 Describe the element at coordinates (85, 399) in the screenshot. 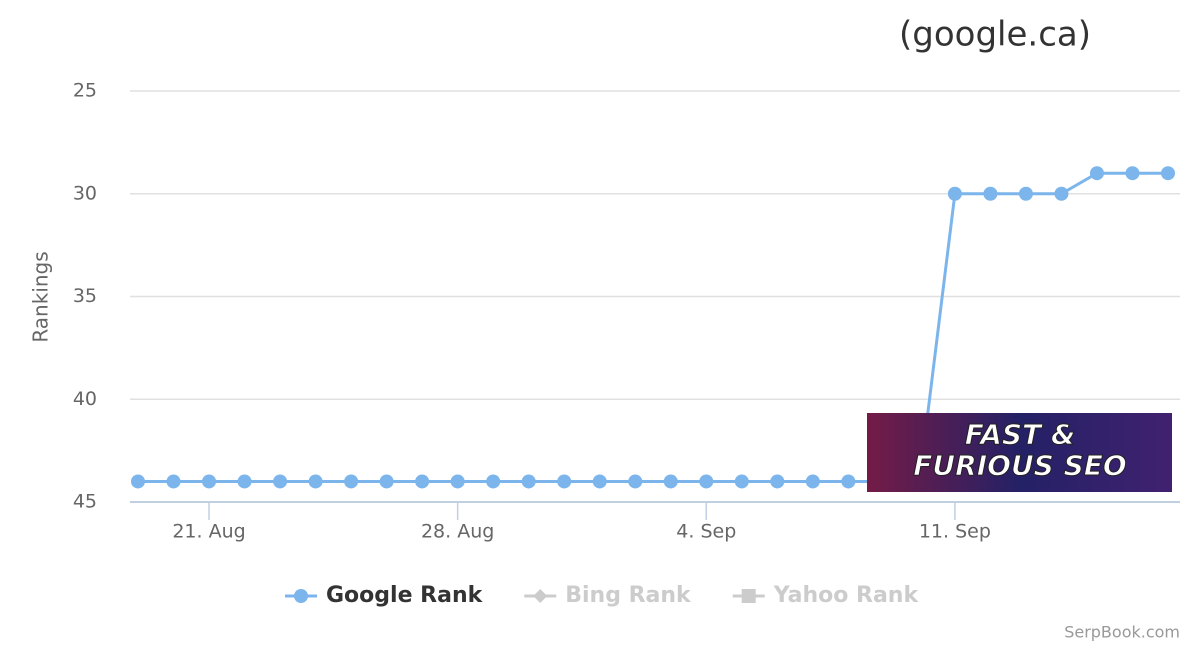

I see `y-tick-label: 40` at that location.